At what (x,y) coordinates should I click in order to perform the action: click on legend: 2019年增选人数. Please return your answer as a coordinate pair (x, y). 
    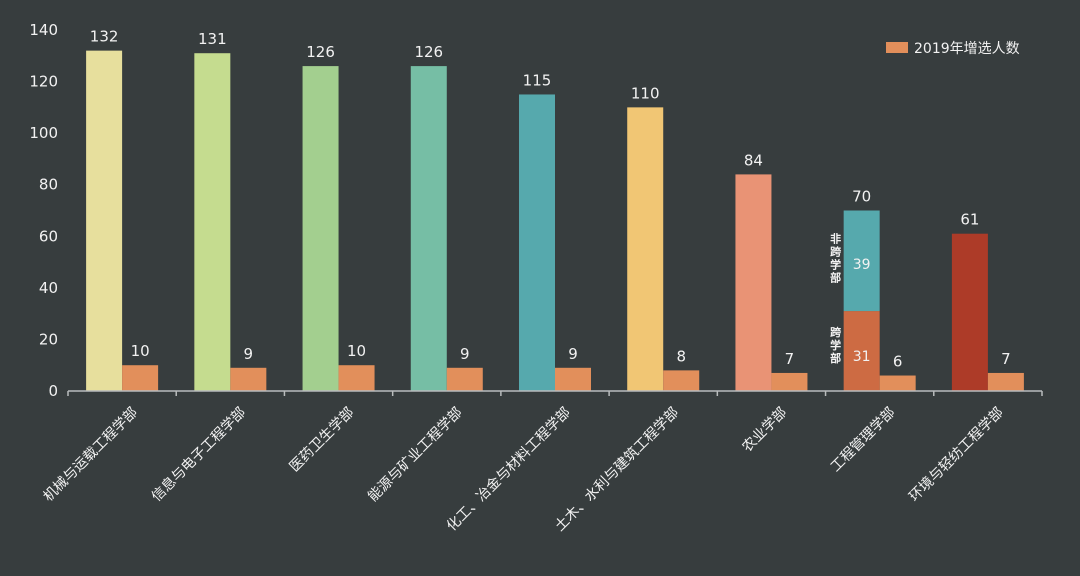
    Looking at the image, I should click on (953, 49).